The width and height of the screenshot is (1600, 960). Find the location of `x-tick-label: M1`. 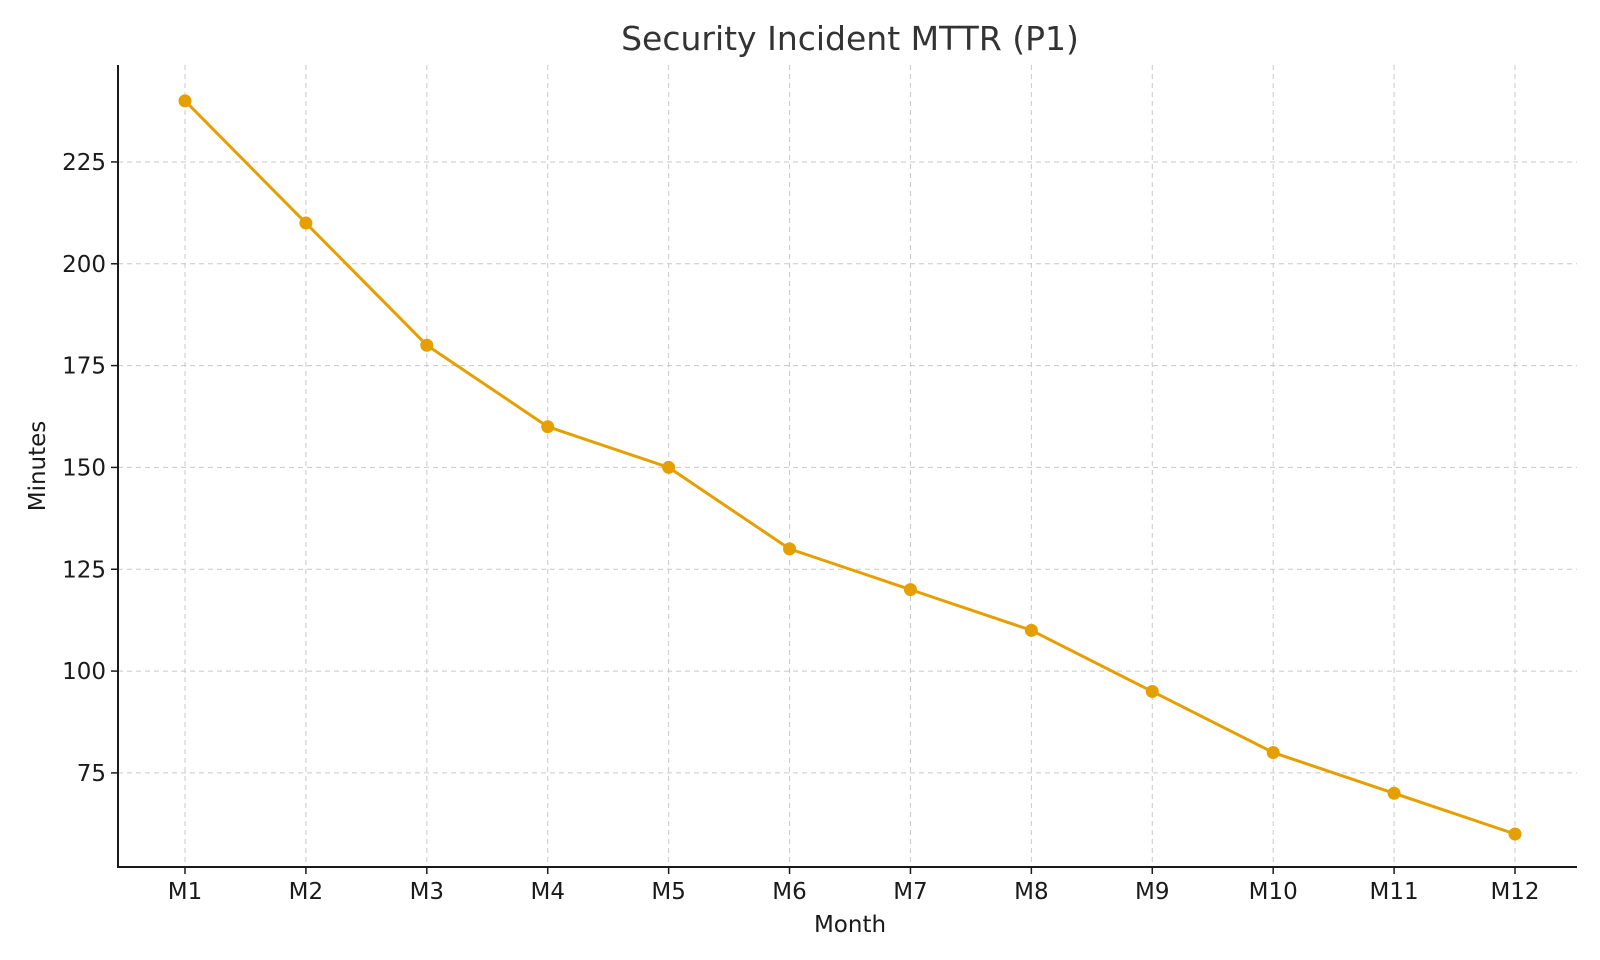

x-tick-label: M1 is located at coordinates (185, 892).